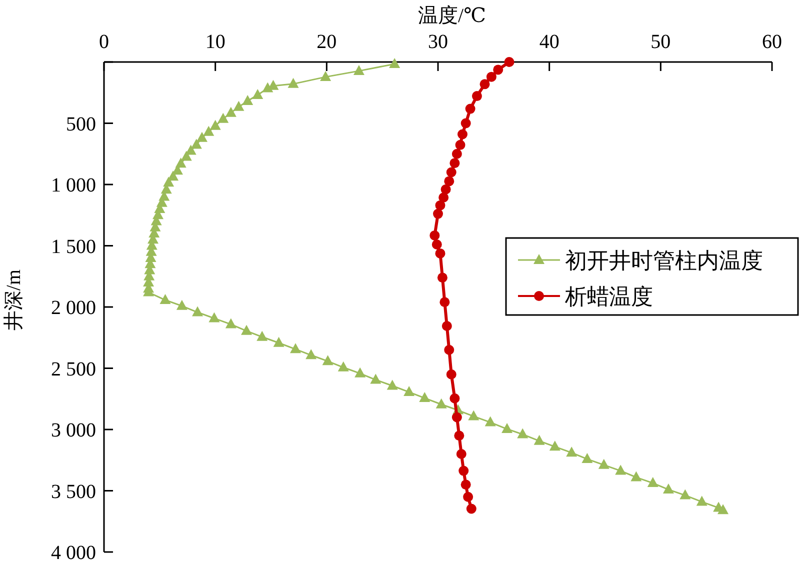 This screenshot has width=800, height=569. I want to click on y-tick-label: 1 000, so click(73, 185).